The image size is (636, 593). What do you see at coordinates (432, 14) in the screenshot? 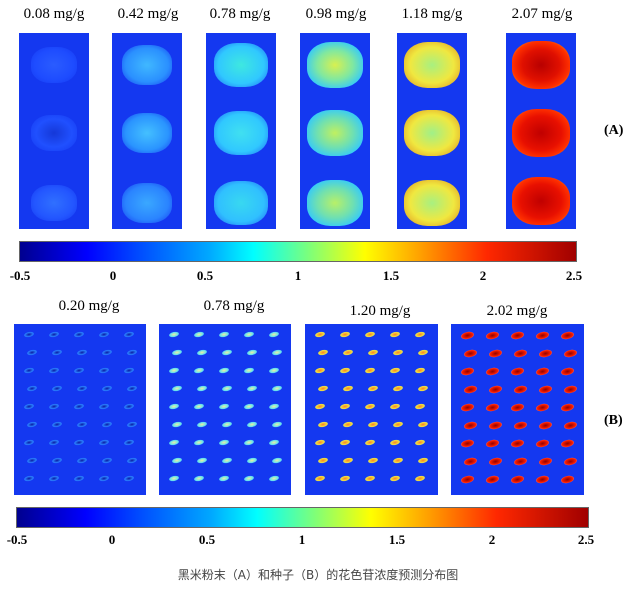
I see `panel-a5-label: 1.18 mg/g` at bounding box center [432, 14].